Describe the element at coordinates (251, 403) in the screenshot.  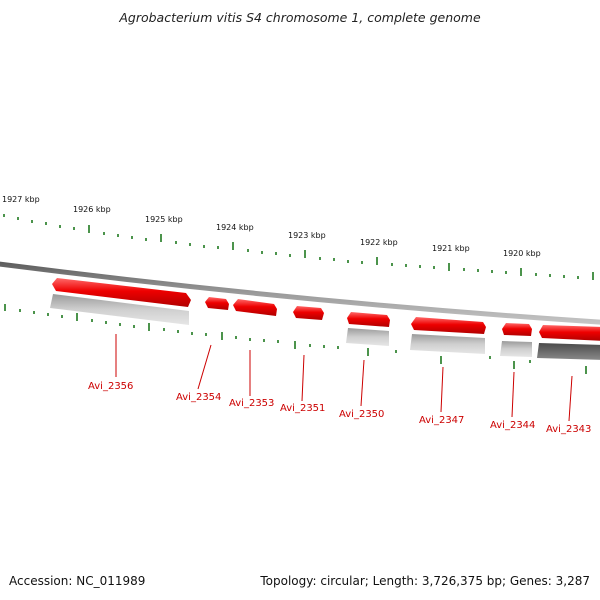
I see `gene-label: Avi_2353` at that location.